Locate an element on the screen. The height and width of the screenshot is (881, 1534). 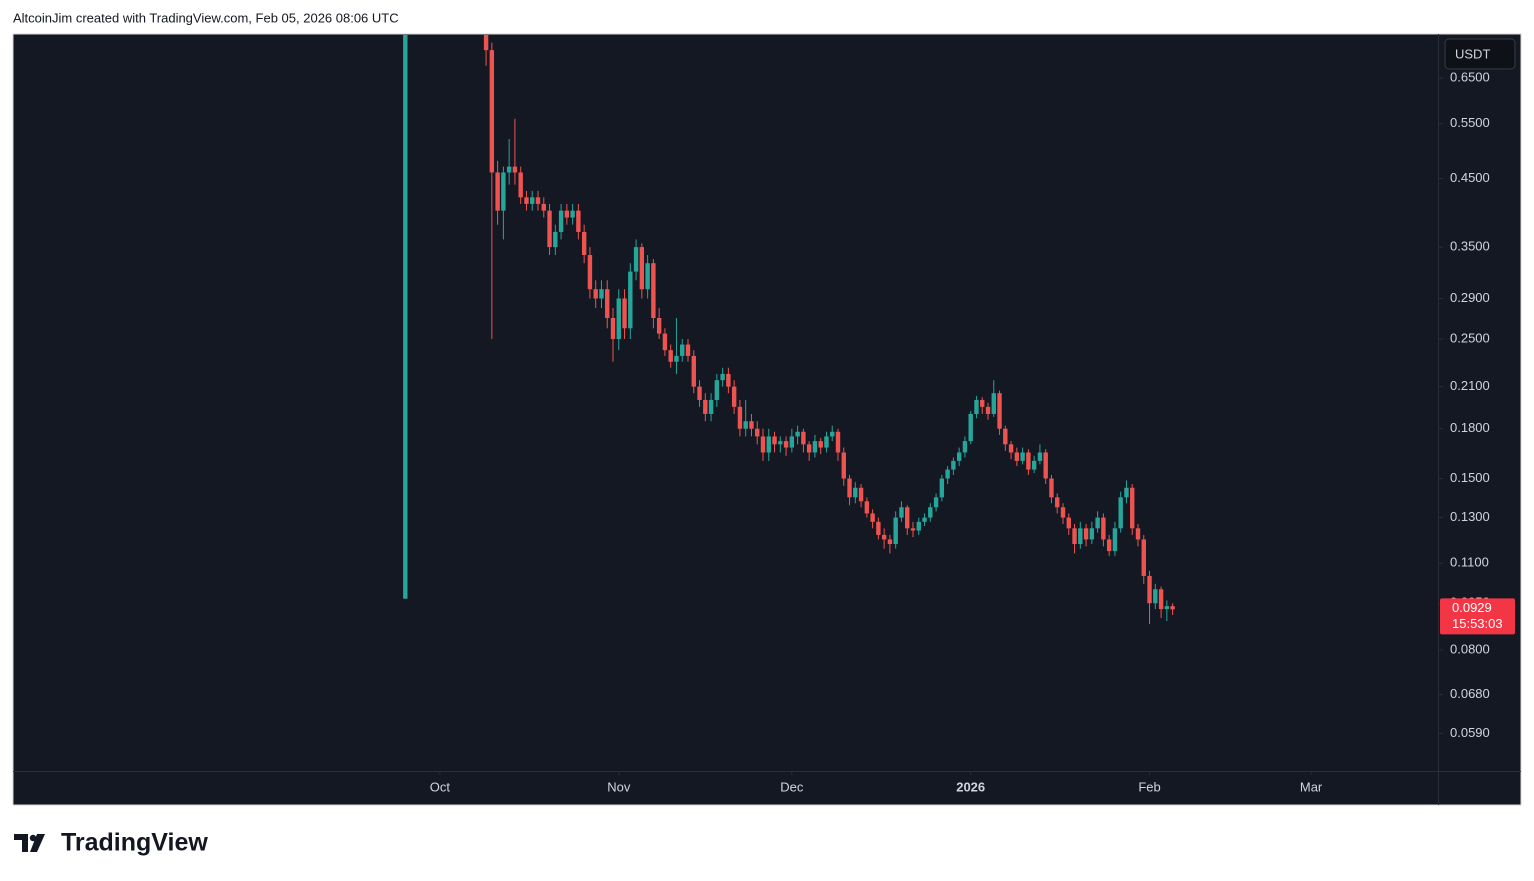
currency-button-box is located at coordinates (1480, 54).